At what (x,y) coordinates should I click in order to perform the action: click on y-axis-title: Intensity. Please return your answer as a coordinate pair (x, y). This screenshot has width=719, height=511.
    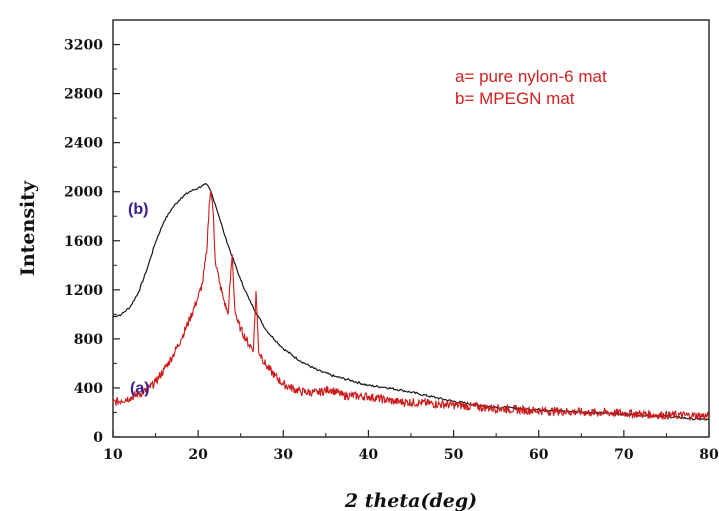
    Looking at the image, I should click on (28, 228).